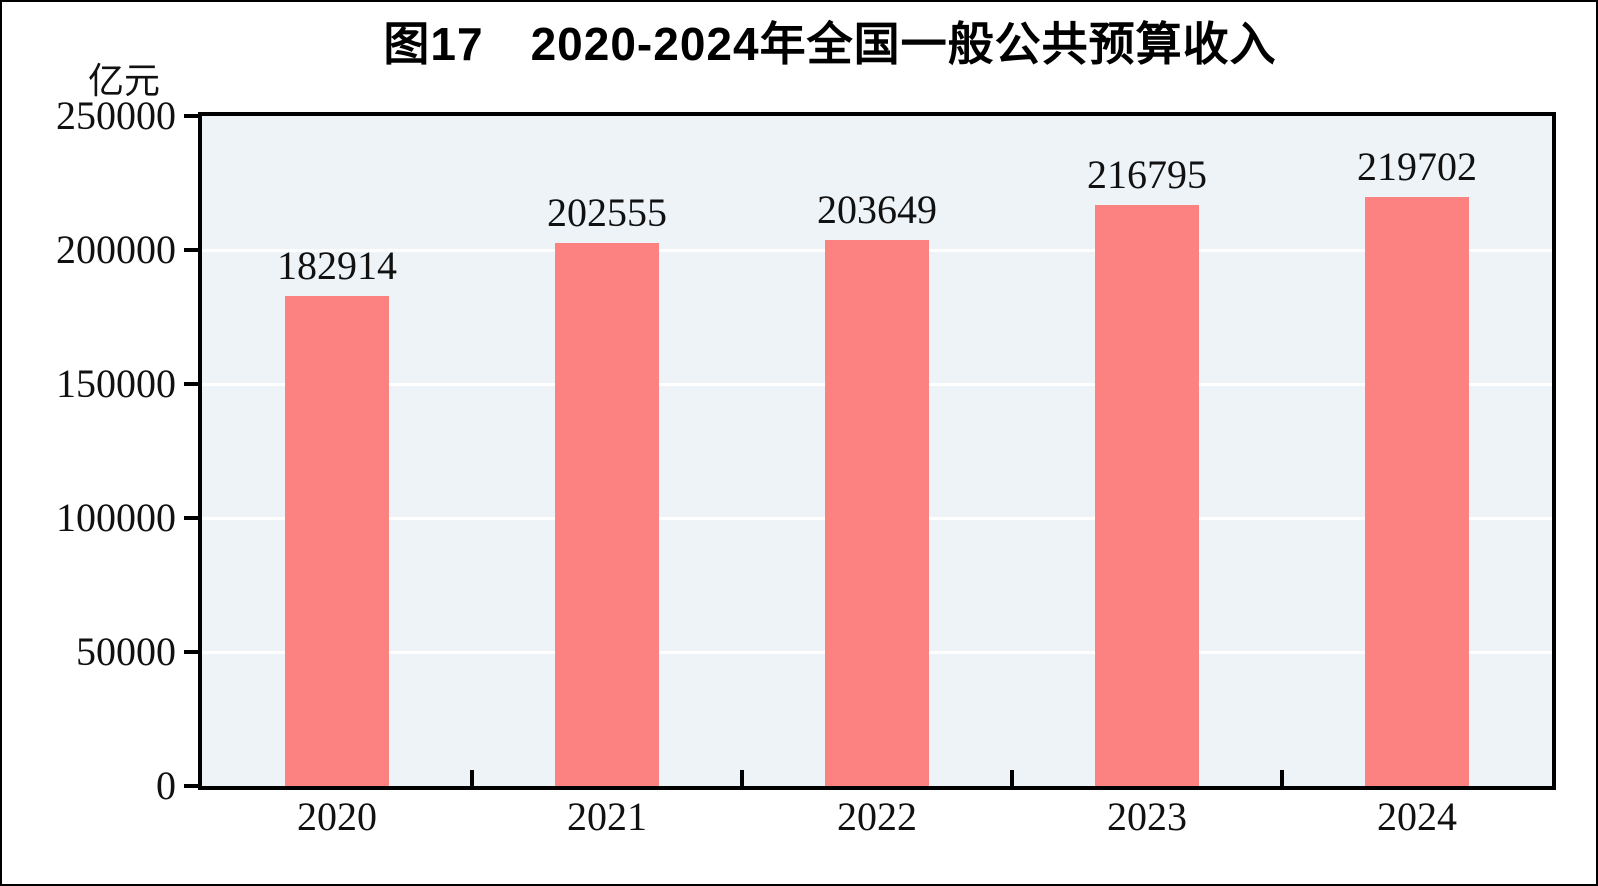 This screenshot has height=886, width=1598. Describe the element at coordinates (116, 383) in the screenshot. I see `y-axis-tick-label: 150000` at that location.